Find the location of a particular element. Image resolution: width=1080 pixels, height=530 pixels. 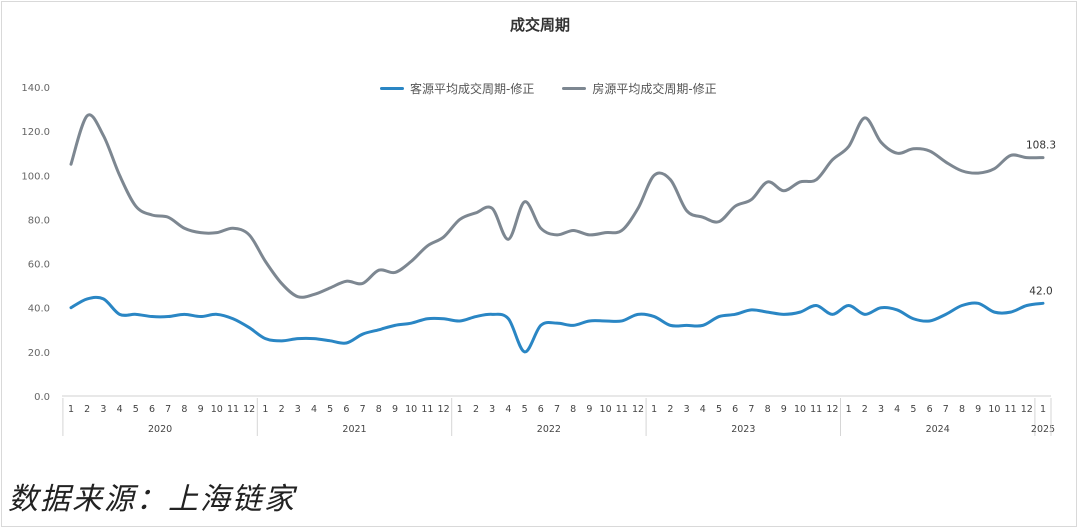

legend-item-buyer: 客源平均成交周期-修正 is located at coordinates (457, 88).